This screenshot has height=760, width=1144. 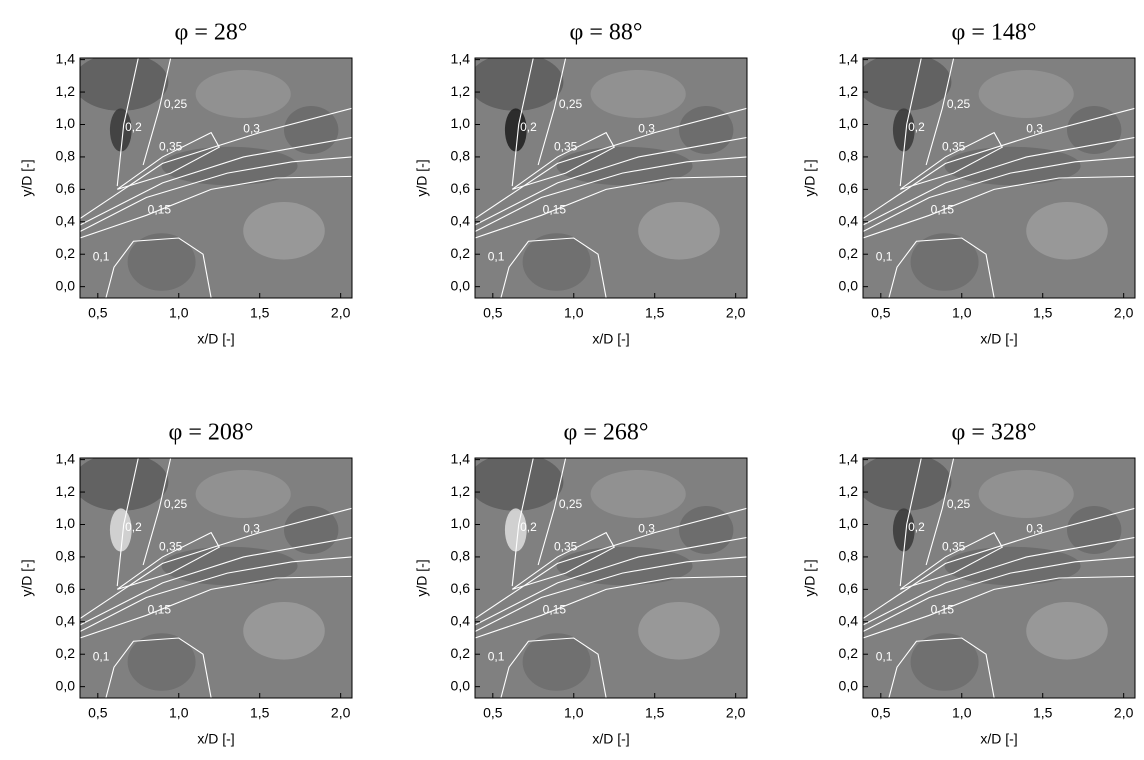 What do you see at coordinates (606, 433) in the screenshot?
I see `chart-title: φ = 268°` at bounding box center [606, 433].